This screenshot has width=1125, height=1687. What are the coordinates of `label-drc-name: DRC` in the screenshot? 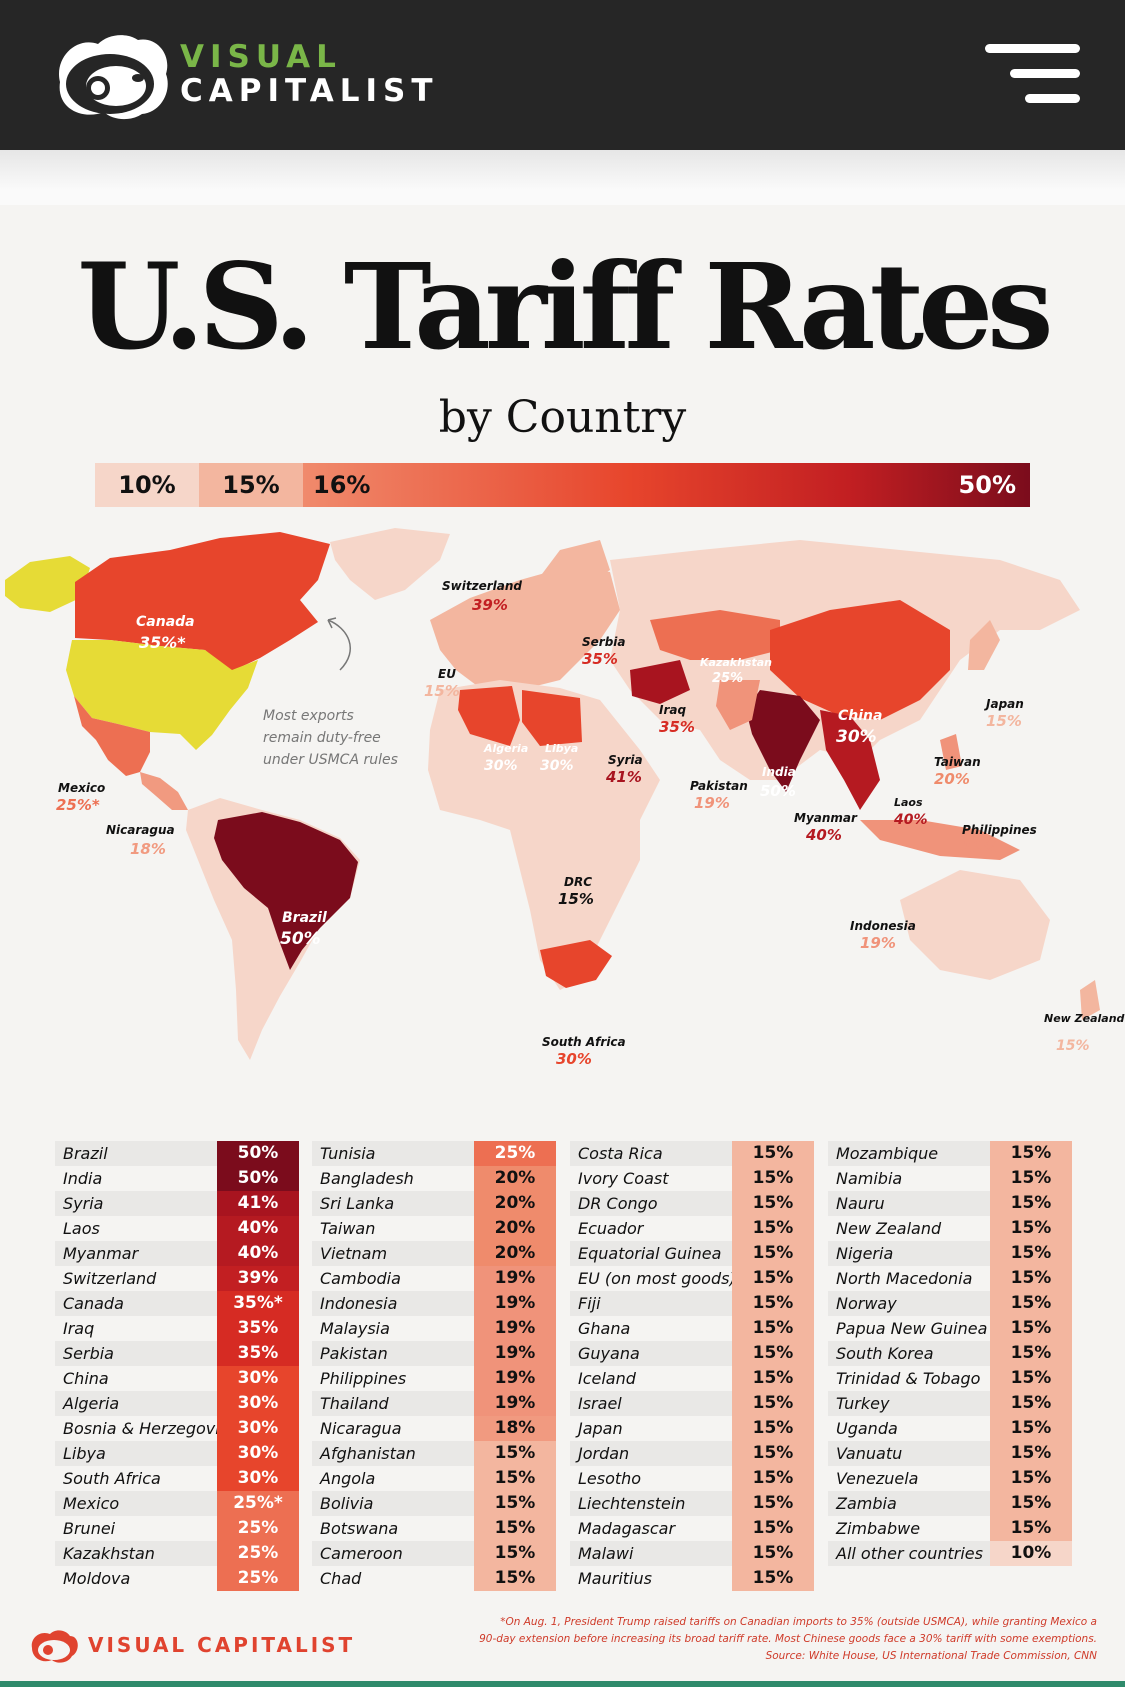 It's located at (578, 882).